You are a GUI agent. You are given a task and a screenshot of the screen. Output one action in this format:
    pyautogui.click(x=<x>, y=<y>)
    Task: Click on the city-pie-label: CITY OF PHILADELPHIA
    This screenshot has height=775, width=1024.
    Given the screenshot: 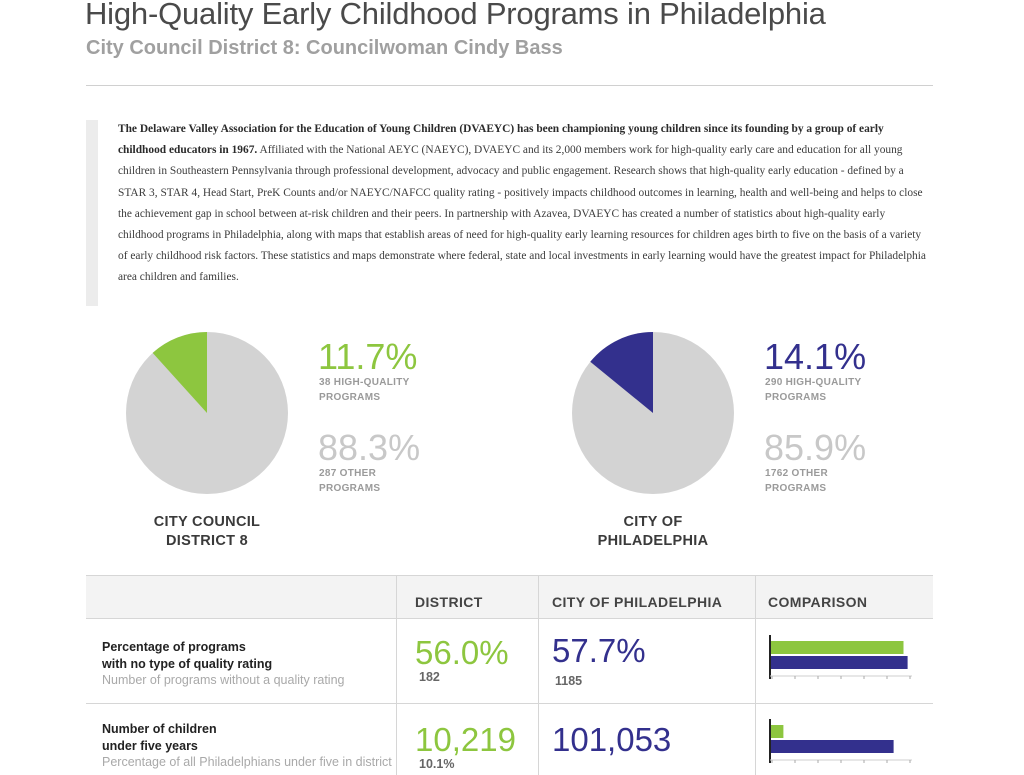 What is the action you would take?
    pyautogui.click(x=653, y=531)
    